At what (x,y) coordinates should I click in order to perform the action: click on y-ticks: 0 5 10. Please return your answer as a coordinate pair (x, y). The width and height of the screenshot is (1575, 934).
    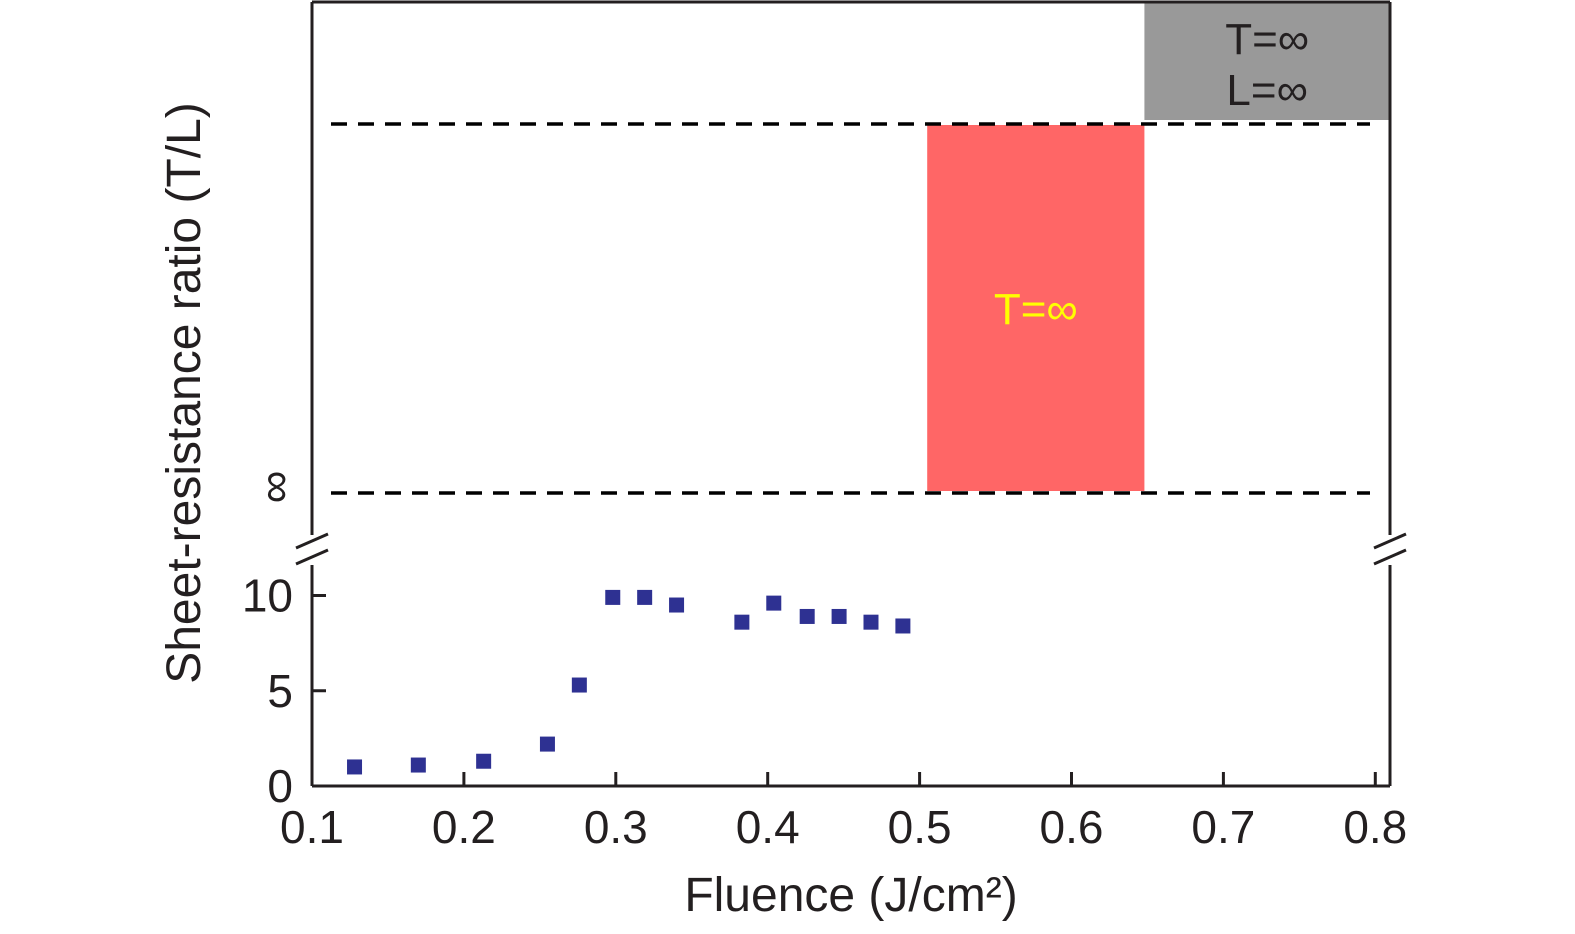
    Looking at the image, I should click on (284, 691).